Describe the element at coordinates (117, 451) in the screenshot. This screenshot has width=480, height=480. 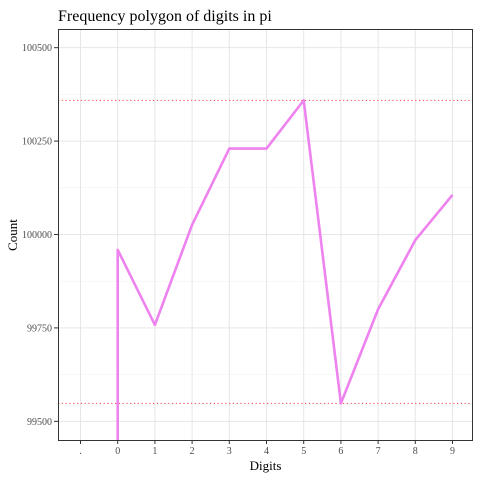
I see `x-tick-label: 0` at that location.